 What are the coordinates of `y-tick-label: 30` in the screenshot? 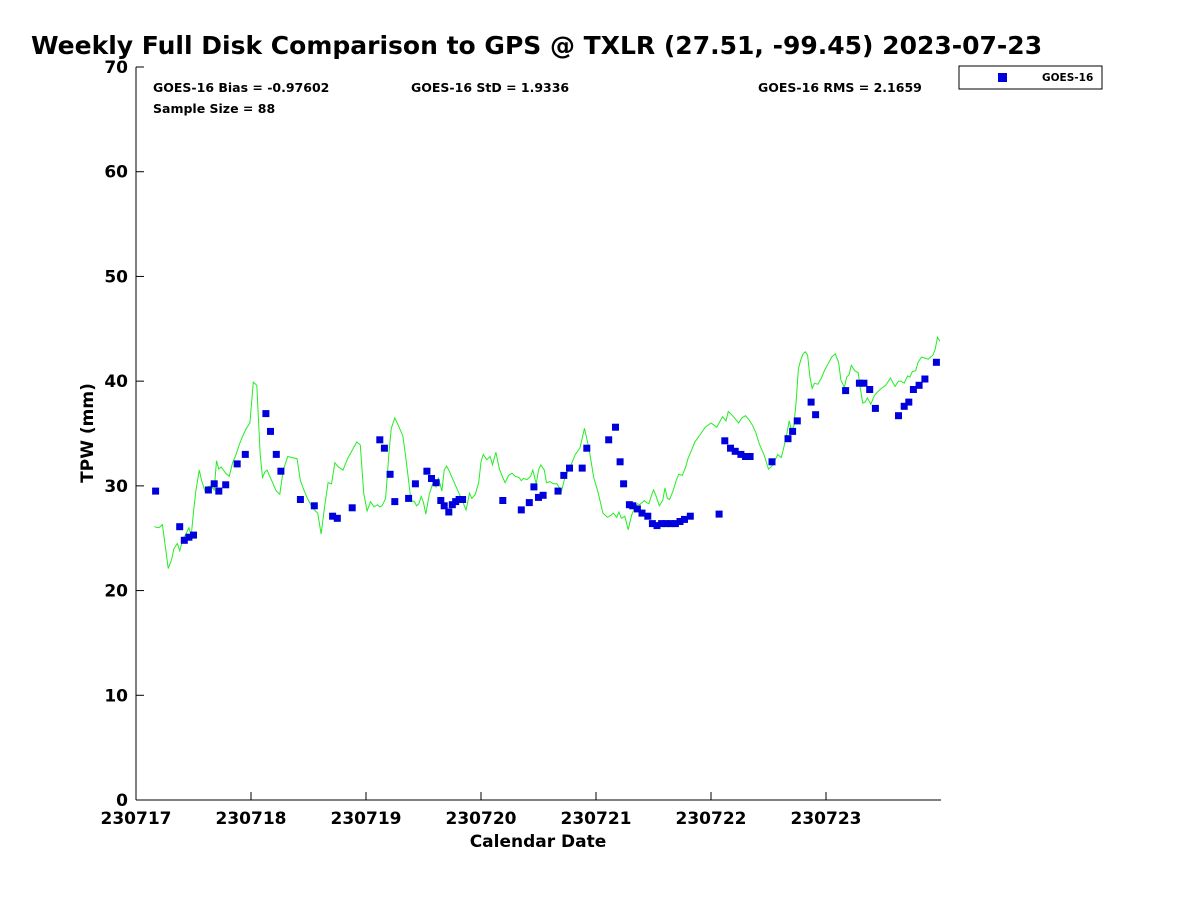 It's located at (116, 487).